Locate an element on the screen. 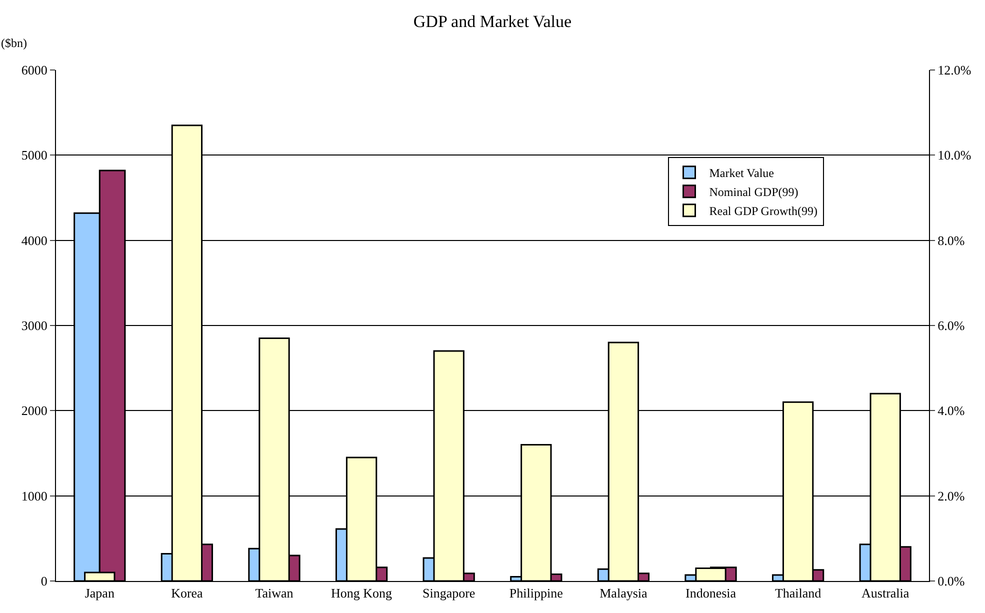  x-tick-label: Korea is located at coordinates (187, 593).